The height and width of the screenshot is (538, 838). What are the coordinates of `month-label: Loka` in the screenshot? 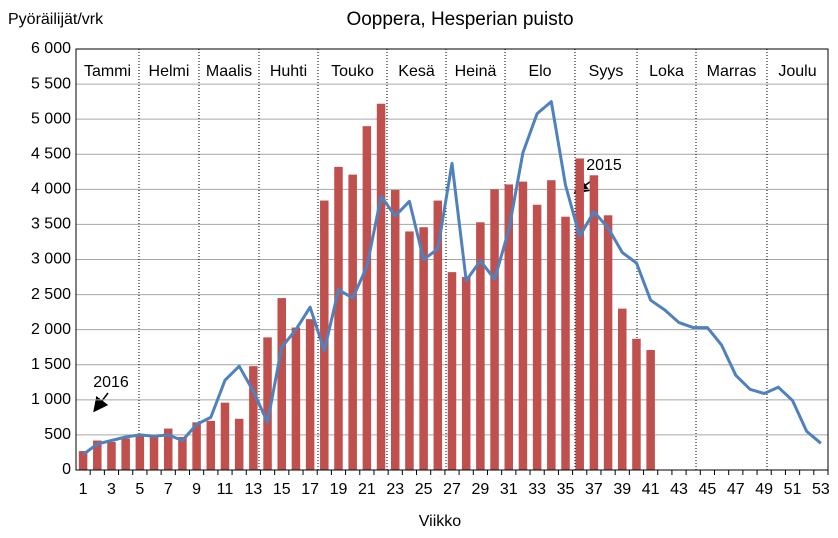 It's located at (666, 71).